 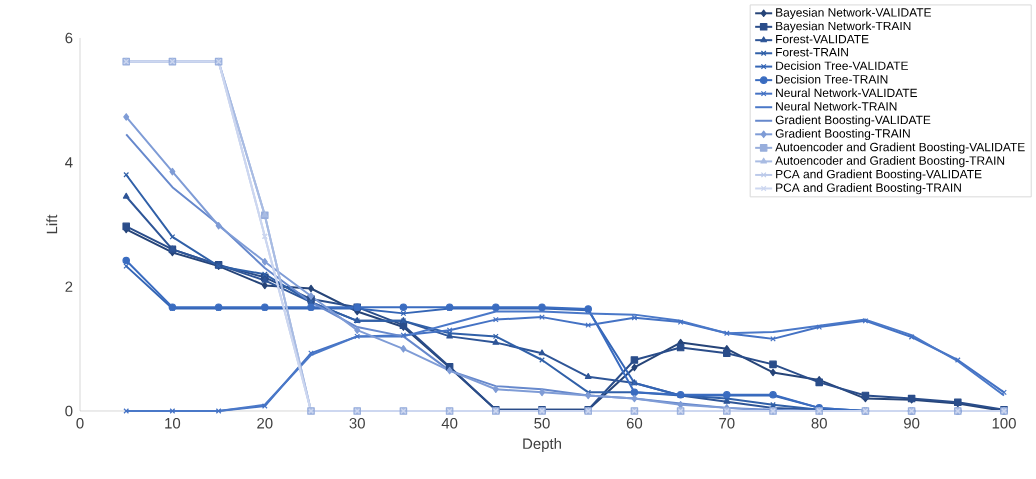 I want to click on x-tick-label: 40, so click(x=449, y=423).